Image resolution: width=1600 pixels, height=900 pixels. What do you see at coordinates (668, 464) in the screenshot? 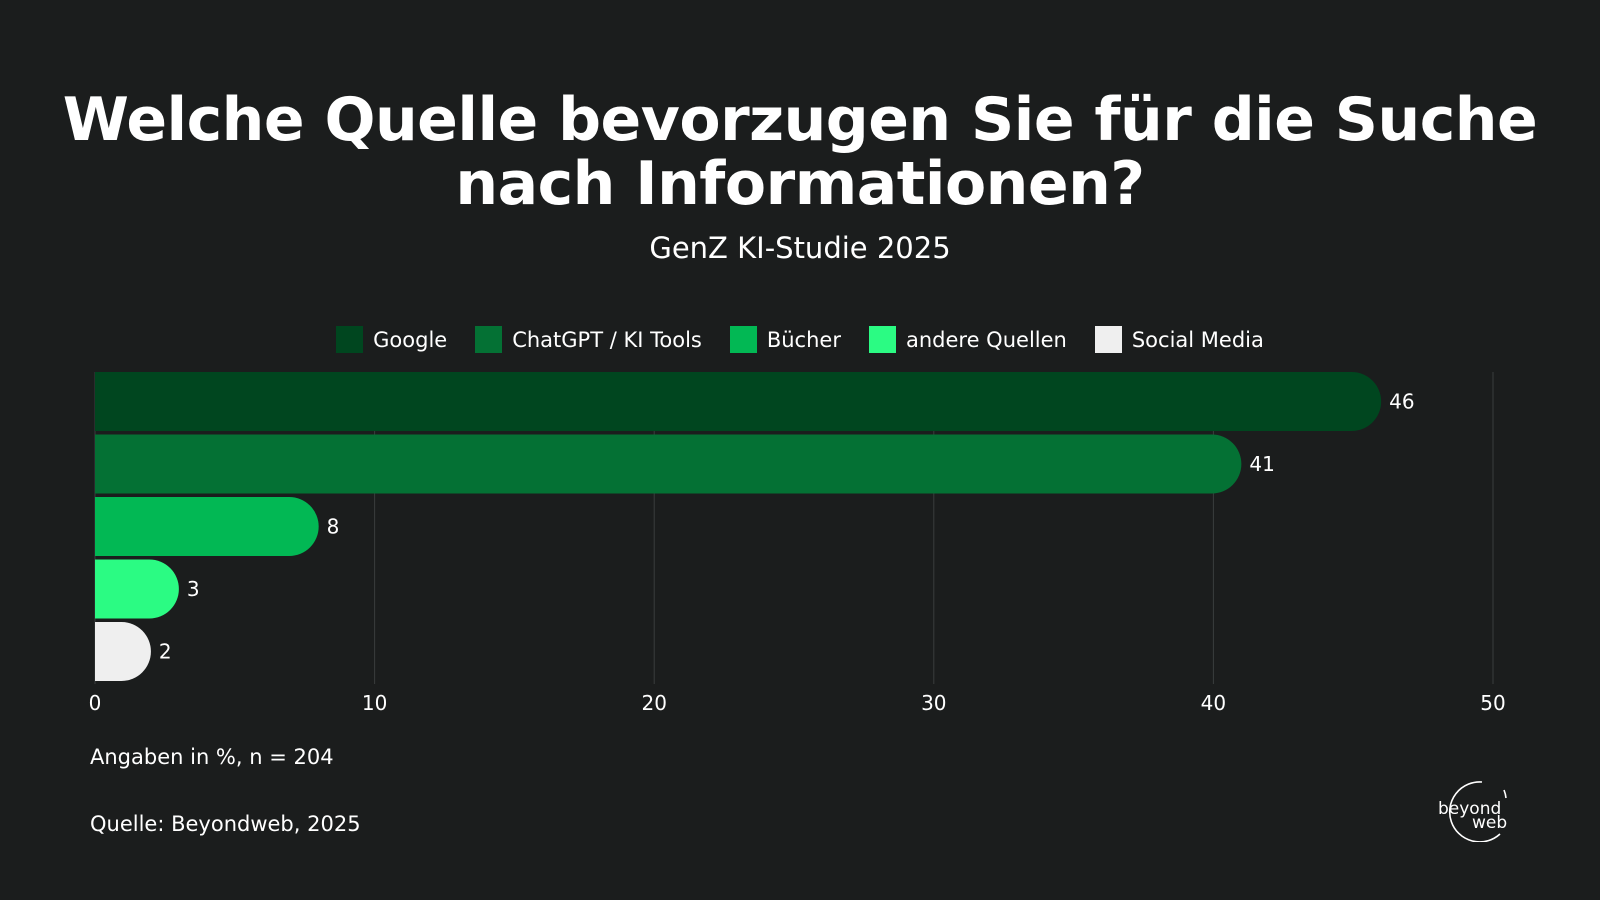
I see `bar-chatgpt-ki-tools` at bounding box center [668, 464].